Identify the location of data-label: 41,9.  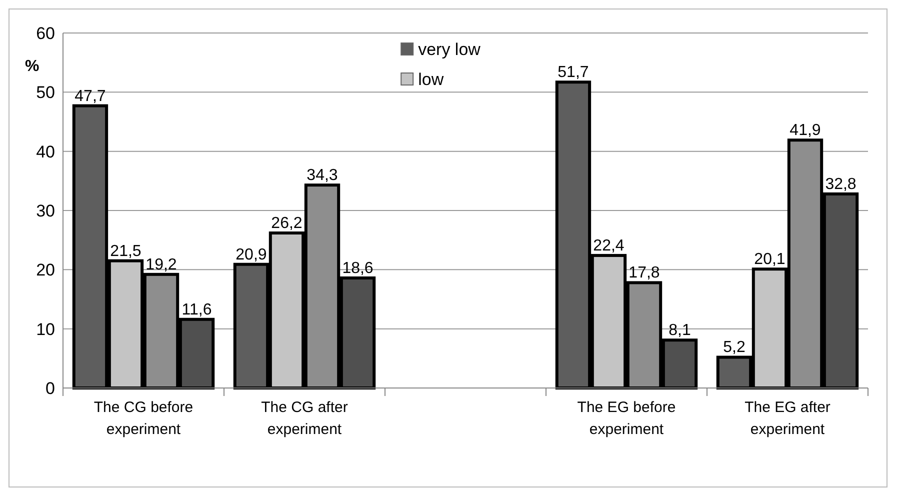
(805, 131).